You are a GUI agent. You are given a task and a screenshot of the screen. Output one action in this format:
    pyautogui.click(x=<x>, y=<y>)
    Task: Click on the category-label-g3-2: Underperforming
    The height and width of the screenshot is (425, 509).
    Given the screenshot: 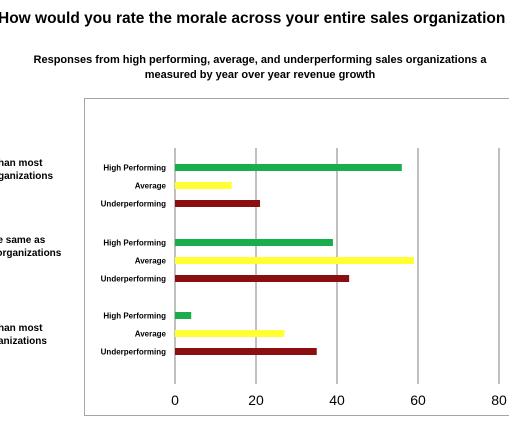 What is the action you would take?
    pyautogui.click(x=133, y=352)
    